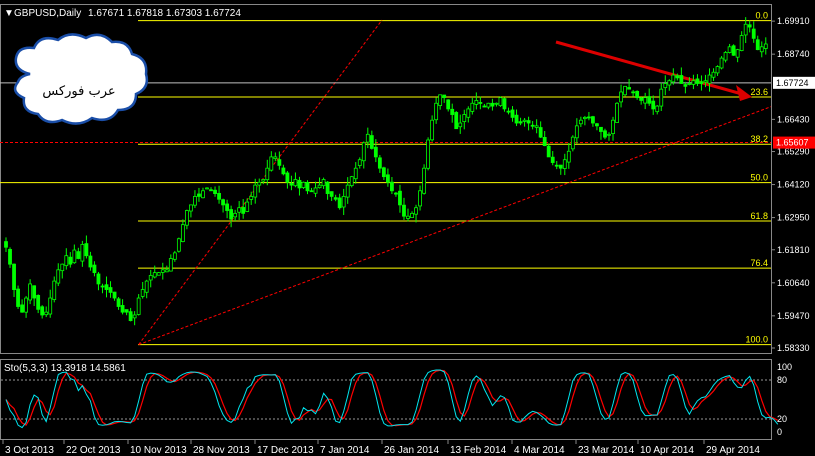  I want to click on current-price-box, so click(794, 82).